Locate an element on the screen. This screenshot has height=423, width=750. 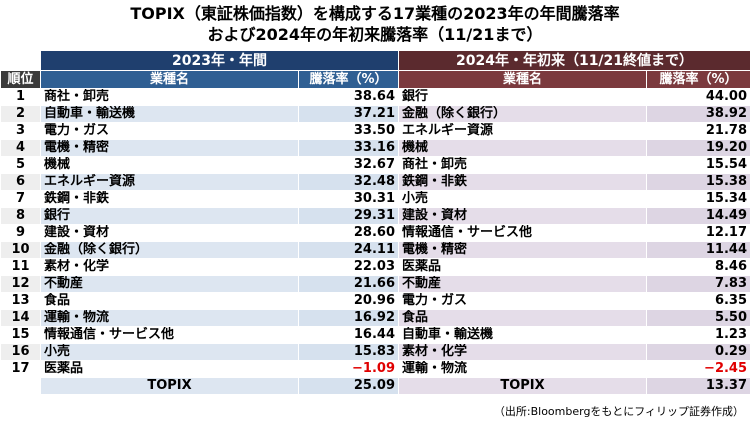
change-2023-cell: 20.96 is located at coordinates (348, 301).